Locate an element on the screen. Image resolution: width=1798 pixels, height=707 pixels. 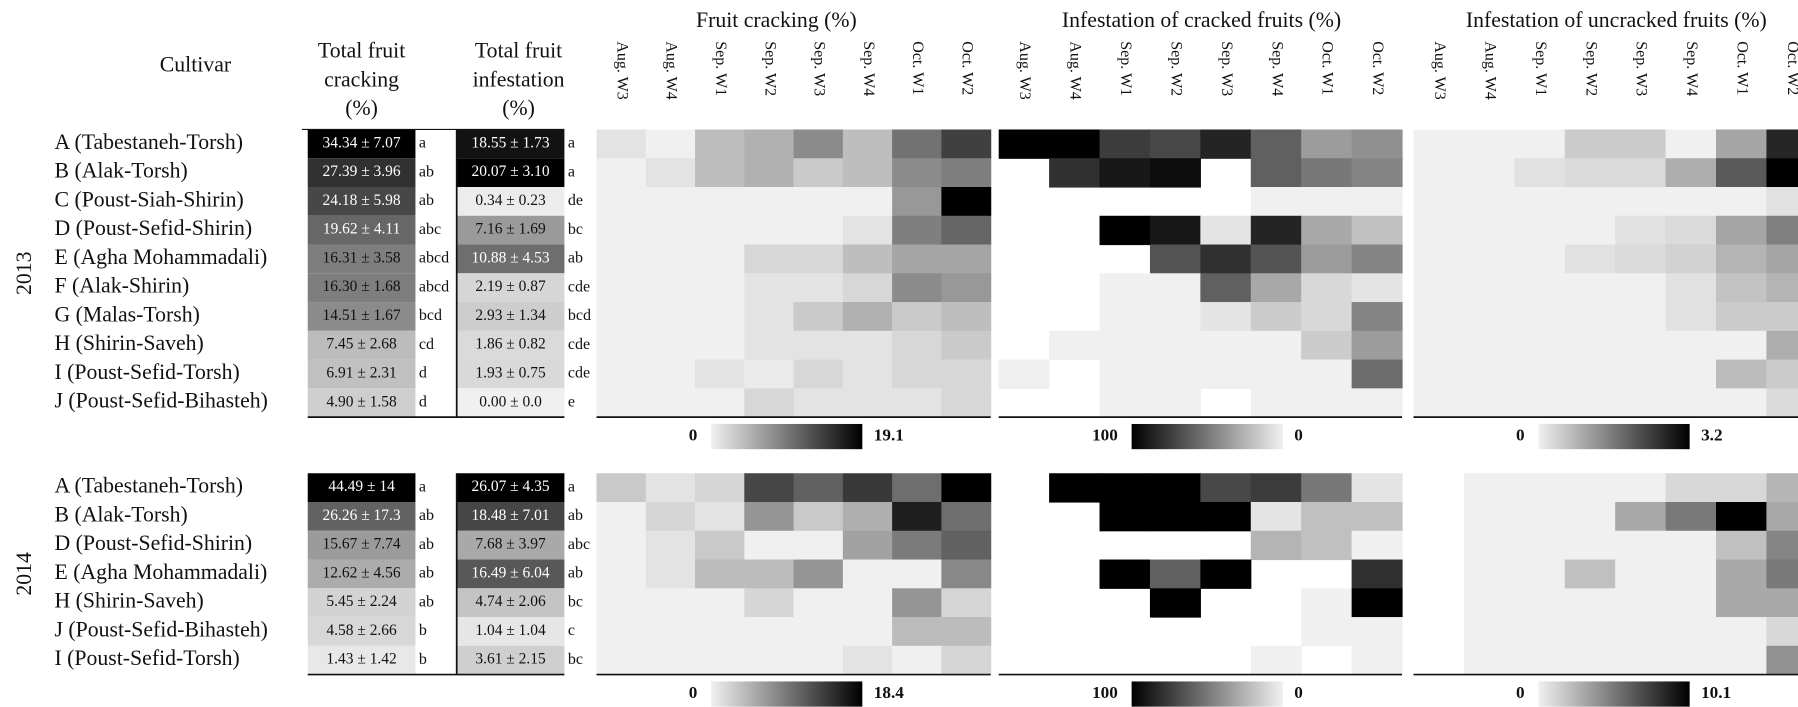
colorbar-label: 100 is located at coordinates (1105, 435).